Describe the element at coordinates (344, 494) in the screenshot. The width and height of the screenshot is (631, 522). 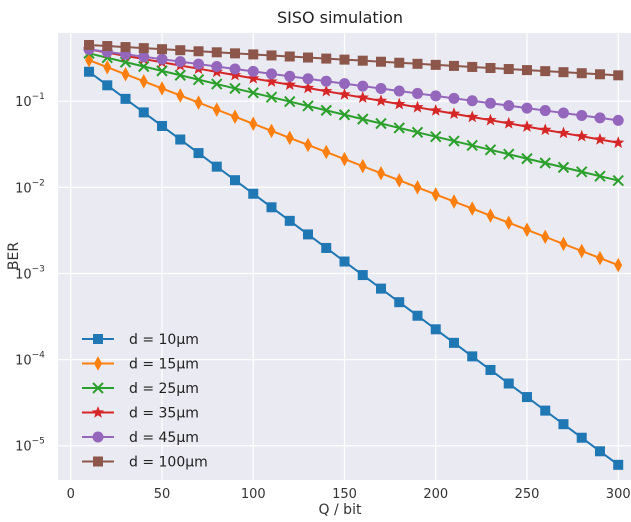
I see `x-tick-label: 150` at that location.